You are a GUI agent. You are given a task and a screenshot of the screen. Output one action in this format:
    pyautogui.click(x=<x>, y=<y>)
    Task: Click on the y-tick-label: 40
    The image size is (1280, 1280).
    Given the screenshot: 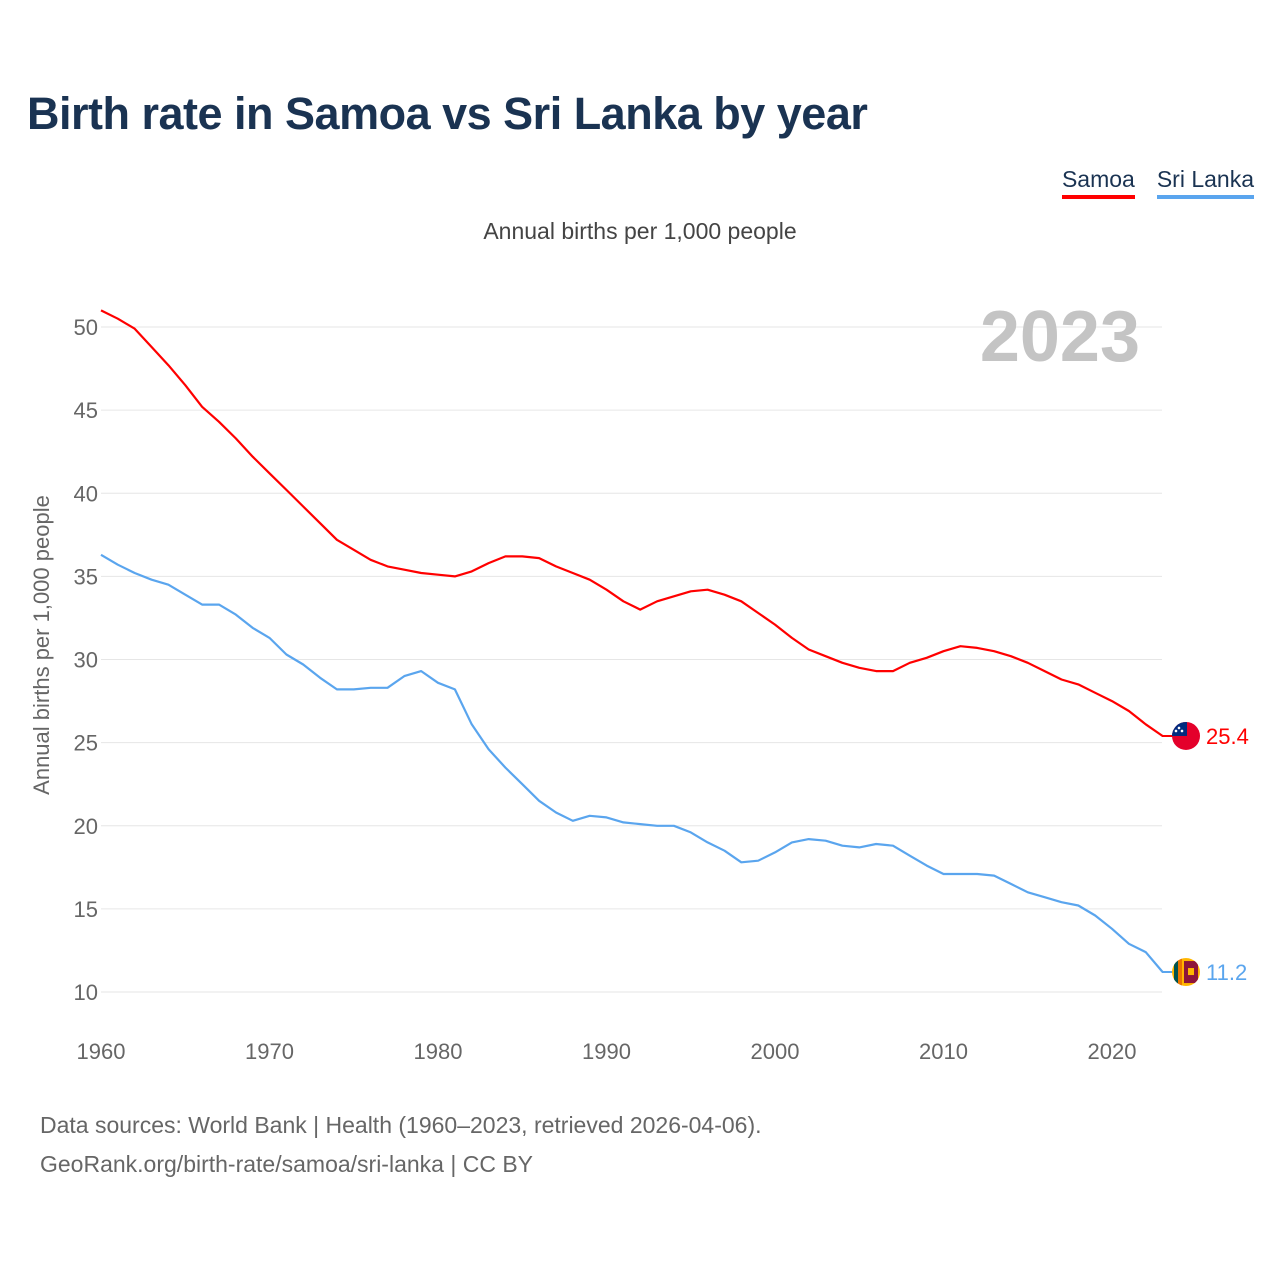 What is the action you would take?
    pyautogui.click(x=86, y=493)
    